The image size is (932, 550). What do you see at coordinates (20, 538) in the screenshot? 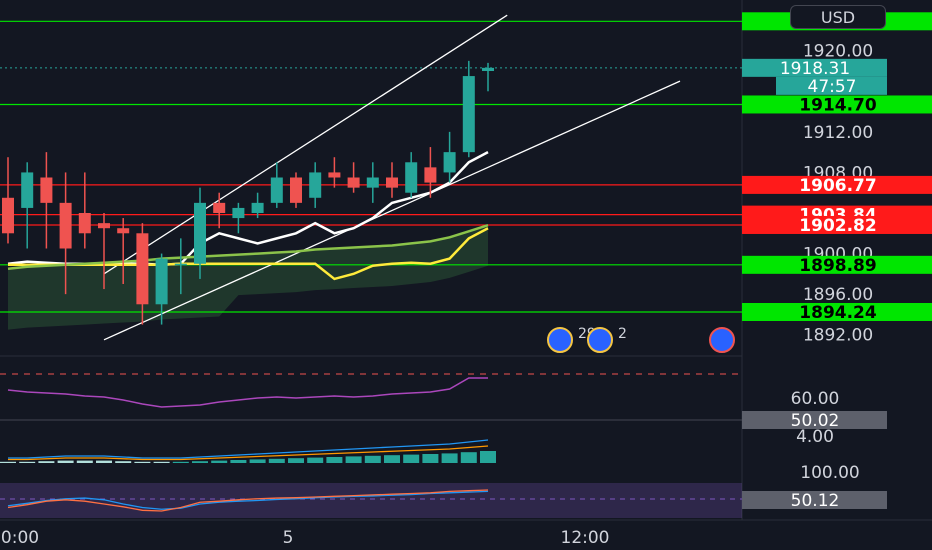
I see `time-axis-label: 0:00` at bounding box center [20, 538].